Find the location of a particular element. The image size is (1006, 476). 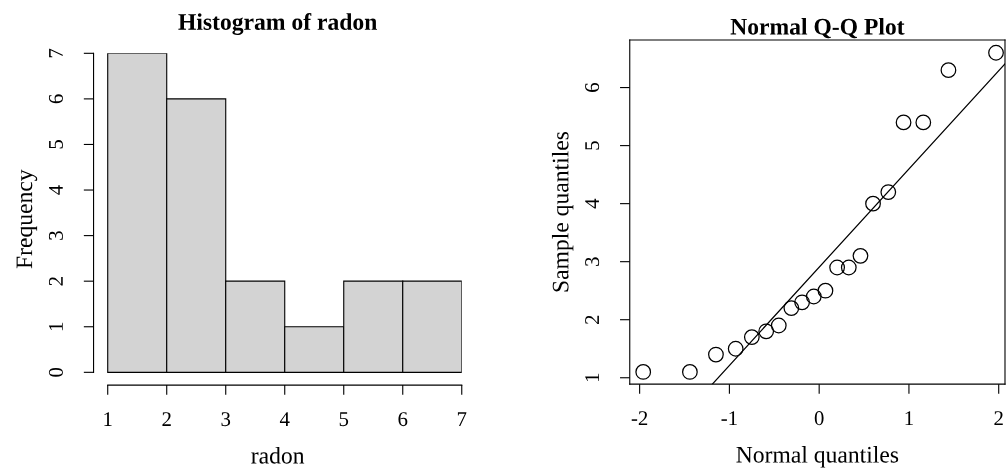

x-tick-label: 5 is located at coordinates (344, 419).